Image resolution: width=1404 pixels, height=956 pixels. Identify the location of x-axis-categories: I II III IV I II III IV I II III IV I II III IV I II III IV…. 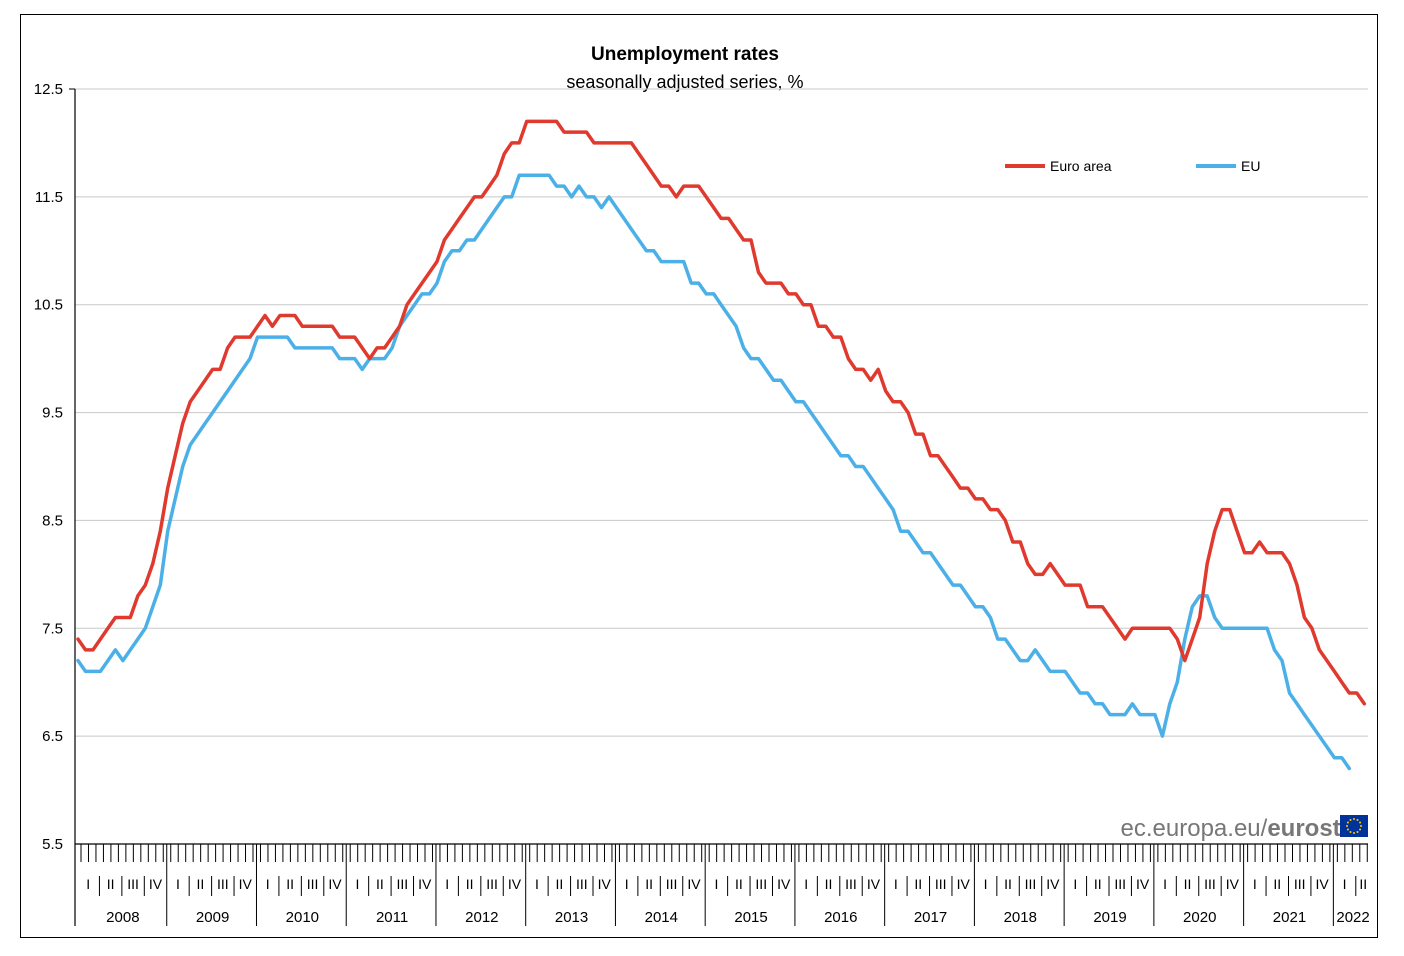
(725, 885).